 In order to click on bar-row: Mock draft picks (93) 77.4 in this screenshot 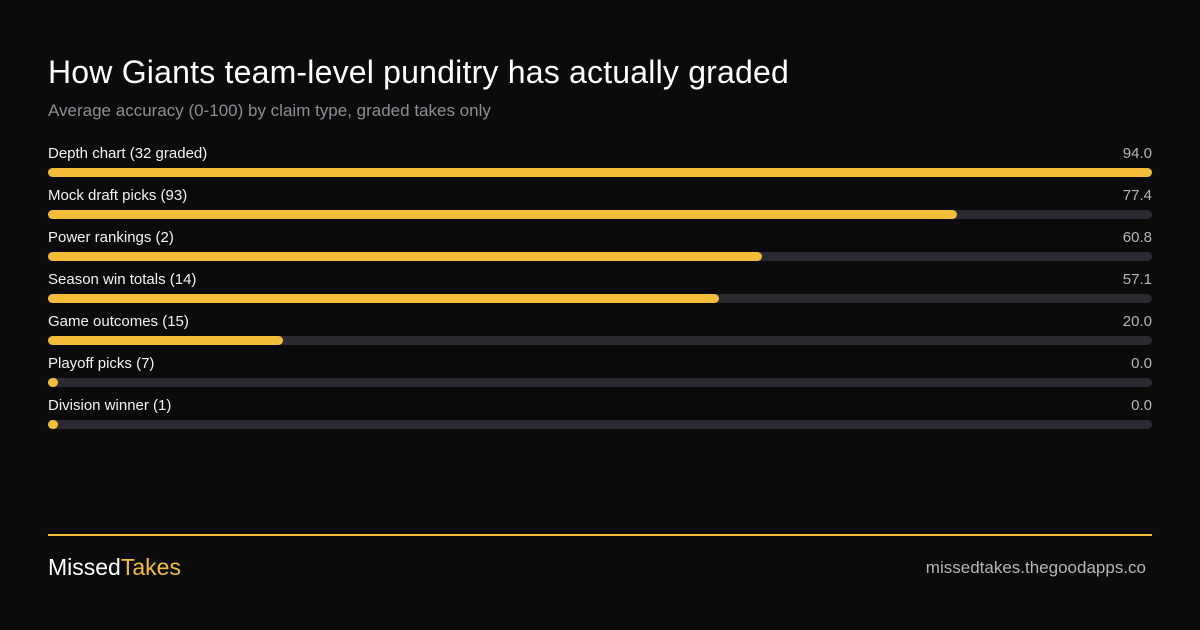, I will do `click(600, 207)`.